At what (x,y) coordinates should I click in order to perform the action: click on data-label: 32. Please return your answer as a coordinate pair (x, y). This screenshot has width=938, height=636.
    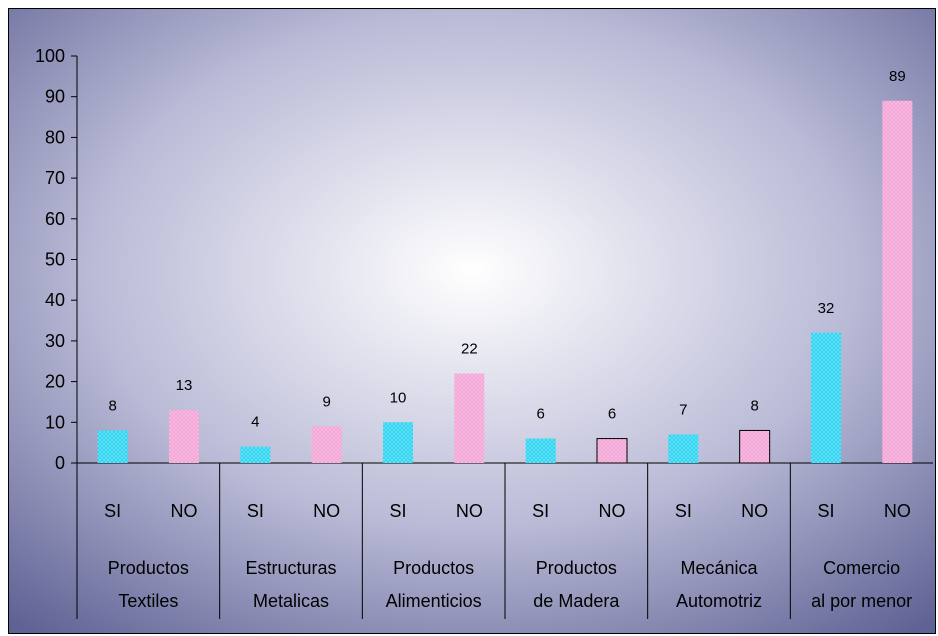
    Looking at the image, I should click on (826, 308).